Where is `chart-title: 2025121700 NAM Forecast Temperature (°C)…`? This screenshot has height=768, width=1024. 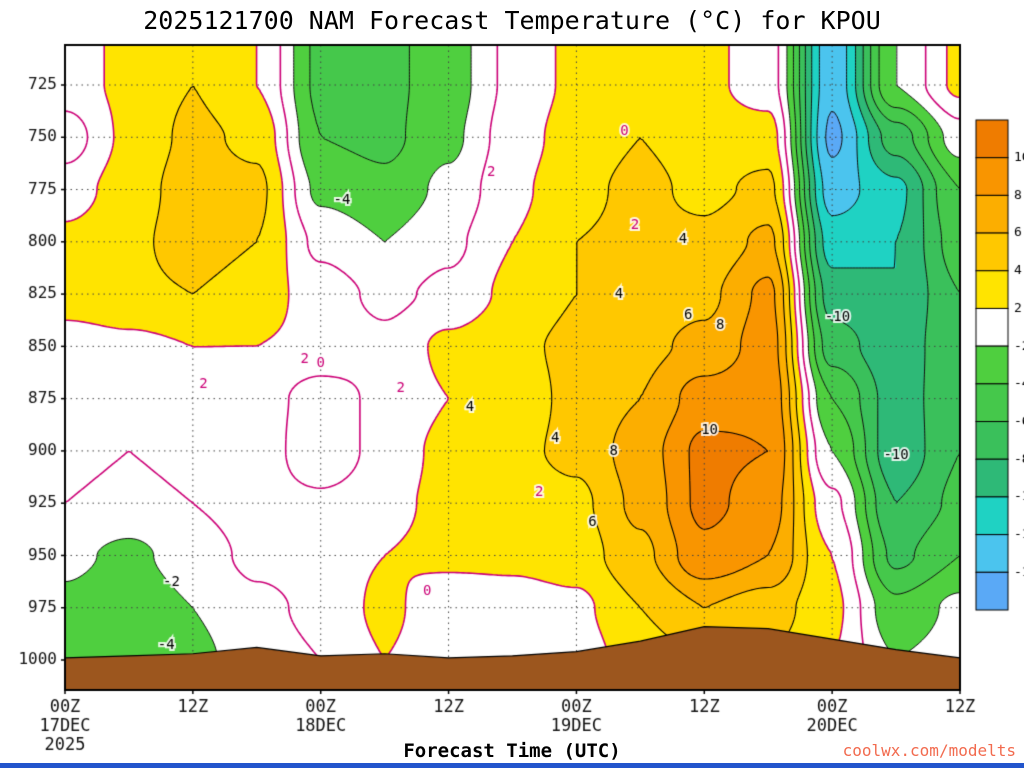
chart-title: 2025121700 NAM Forecast Temperature (°C)… is located at coordinates (512, 20).